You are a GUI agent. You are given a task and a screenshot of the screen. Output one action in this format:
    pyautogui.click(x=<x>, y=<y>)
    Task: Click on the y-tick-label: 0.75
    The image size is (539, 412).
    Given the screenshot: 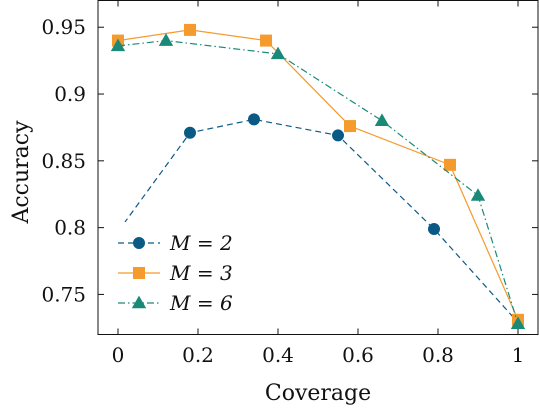 What is the action you would take?
    pyautogui.click(x=63, y=294)
    